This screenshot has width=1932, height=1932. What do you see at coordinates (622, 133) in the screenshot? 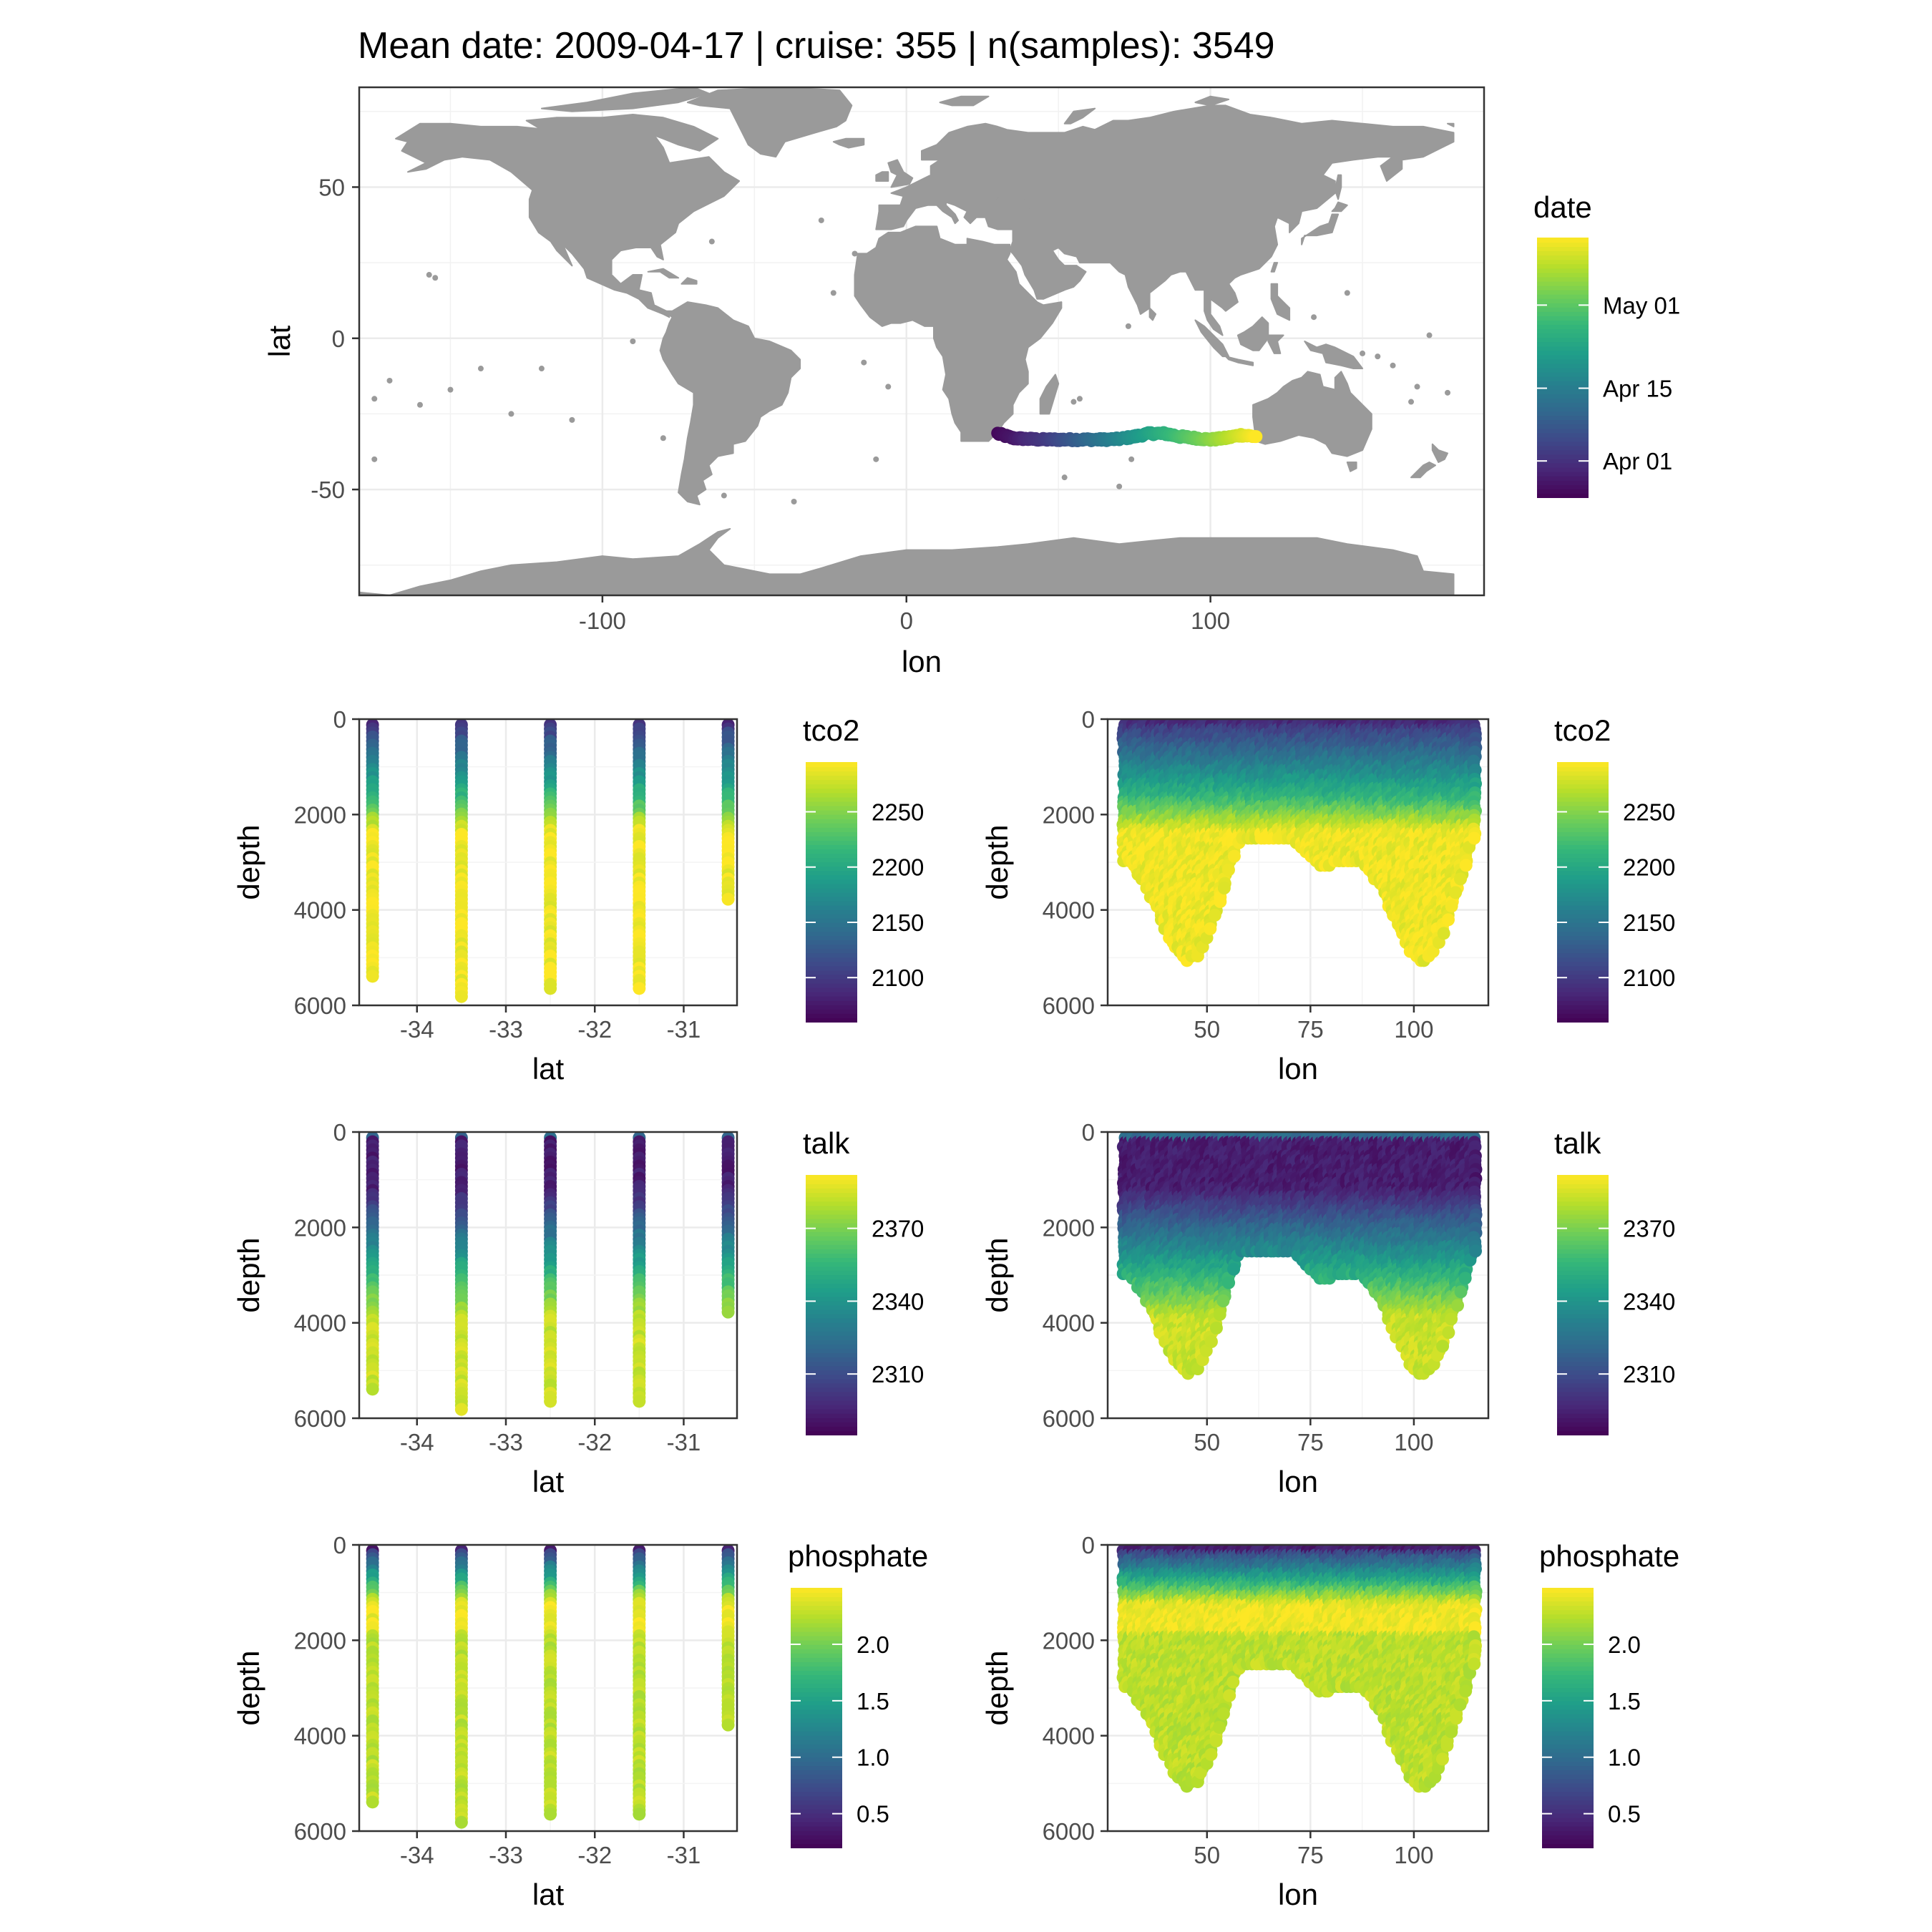
I see `land-canadian-arctic` at bounding box center [622, 133].